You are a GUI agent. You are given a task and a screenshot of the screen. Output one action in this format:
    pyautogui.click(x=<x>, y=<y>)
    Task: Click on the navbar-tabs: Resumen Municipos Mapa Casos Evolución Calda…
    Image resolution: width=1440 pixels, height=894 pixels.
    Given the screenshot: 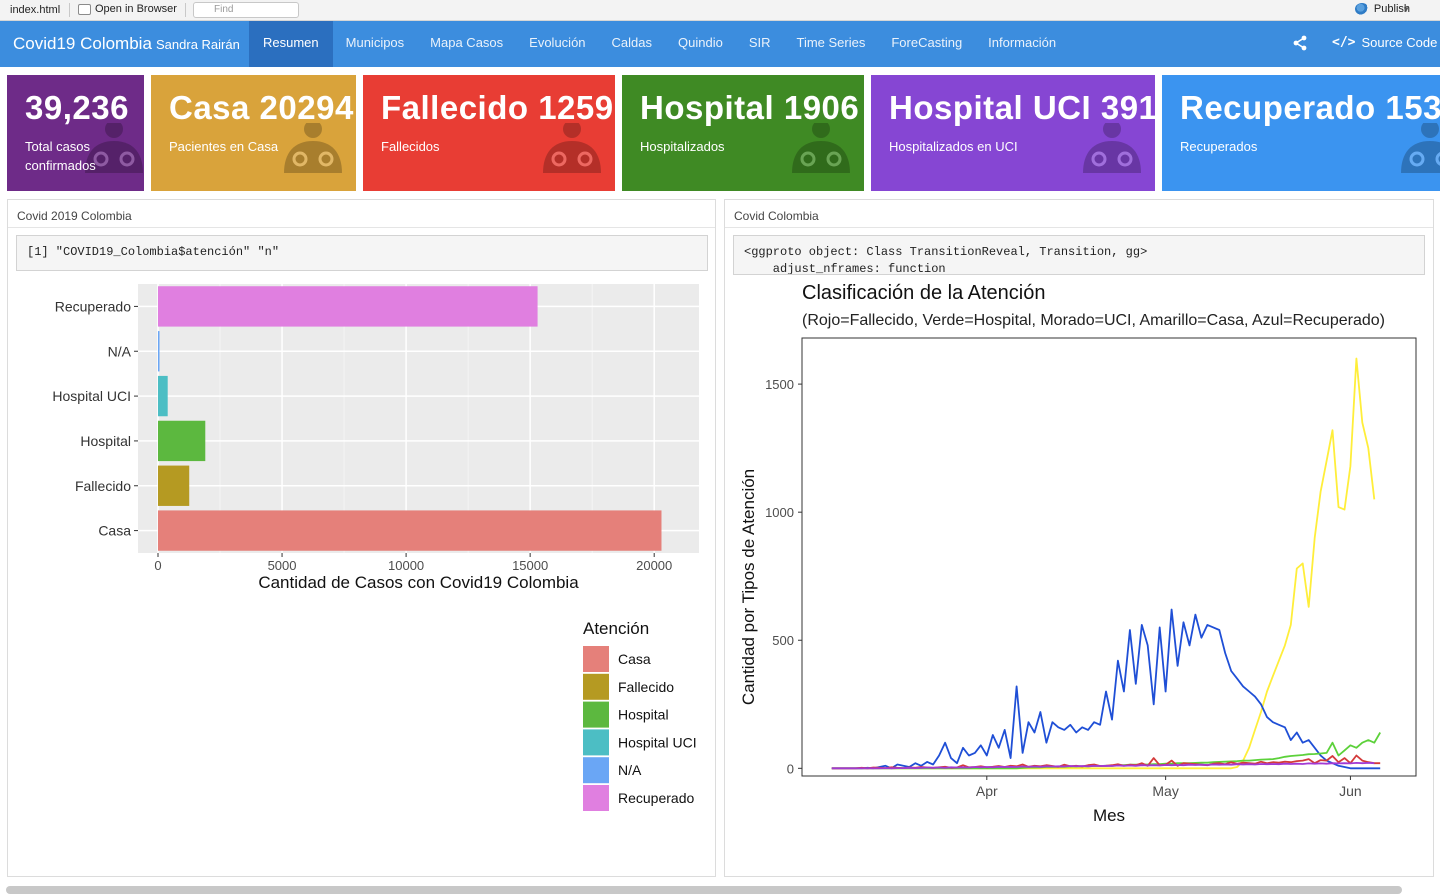 What is the action you would take?
    pyautogui.click(x=659, y=44)
    